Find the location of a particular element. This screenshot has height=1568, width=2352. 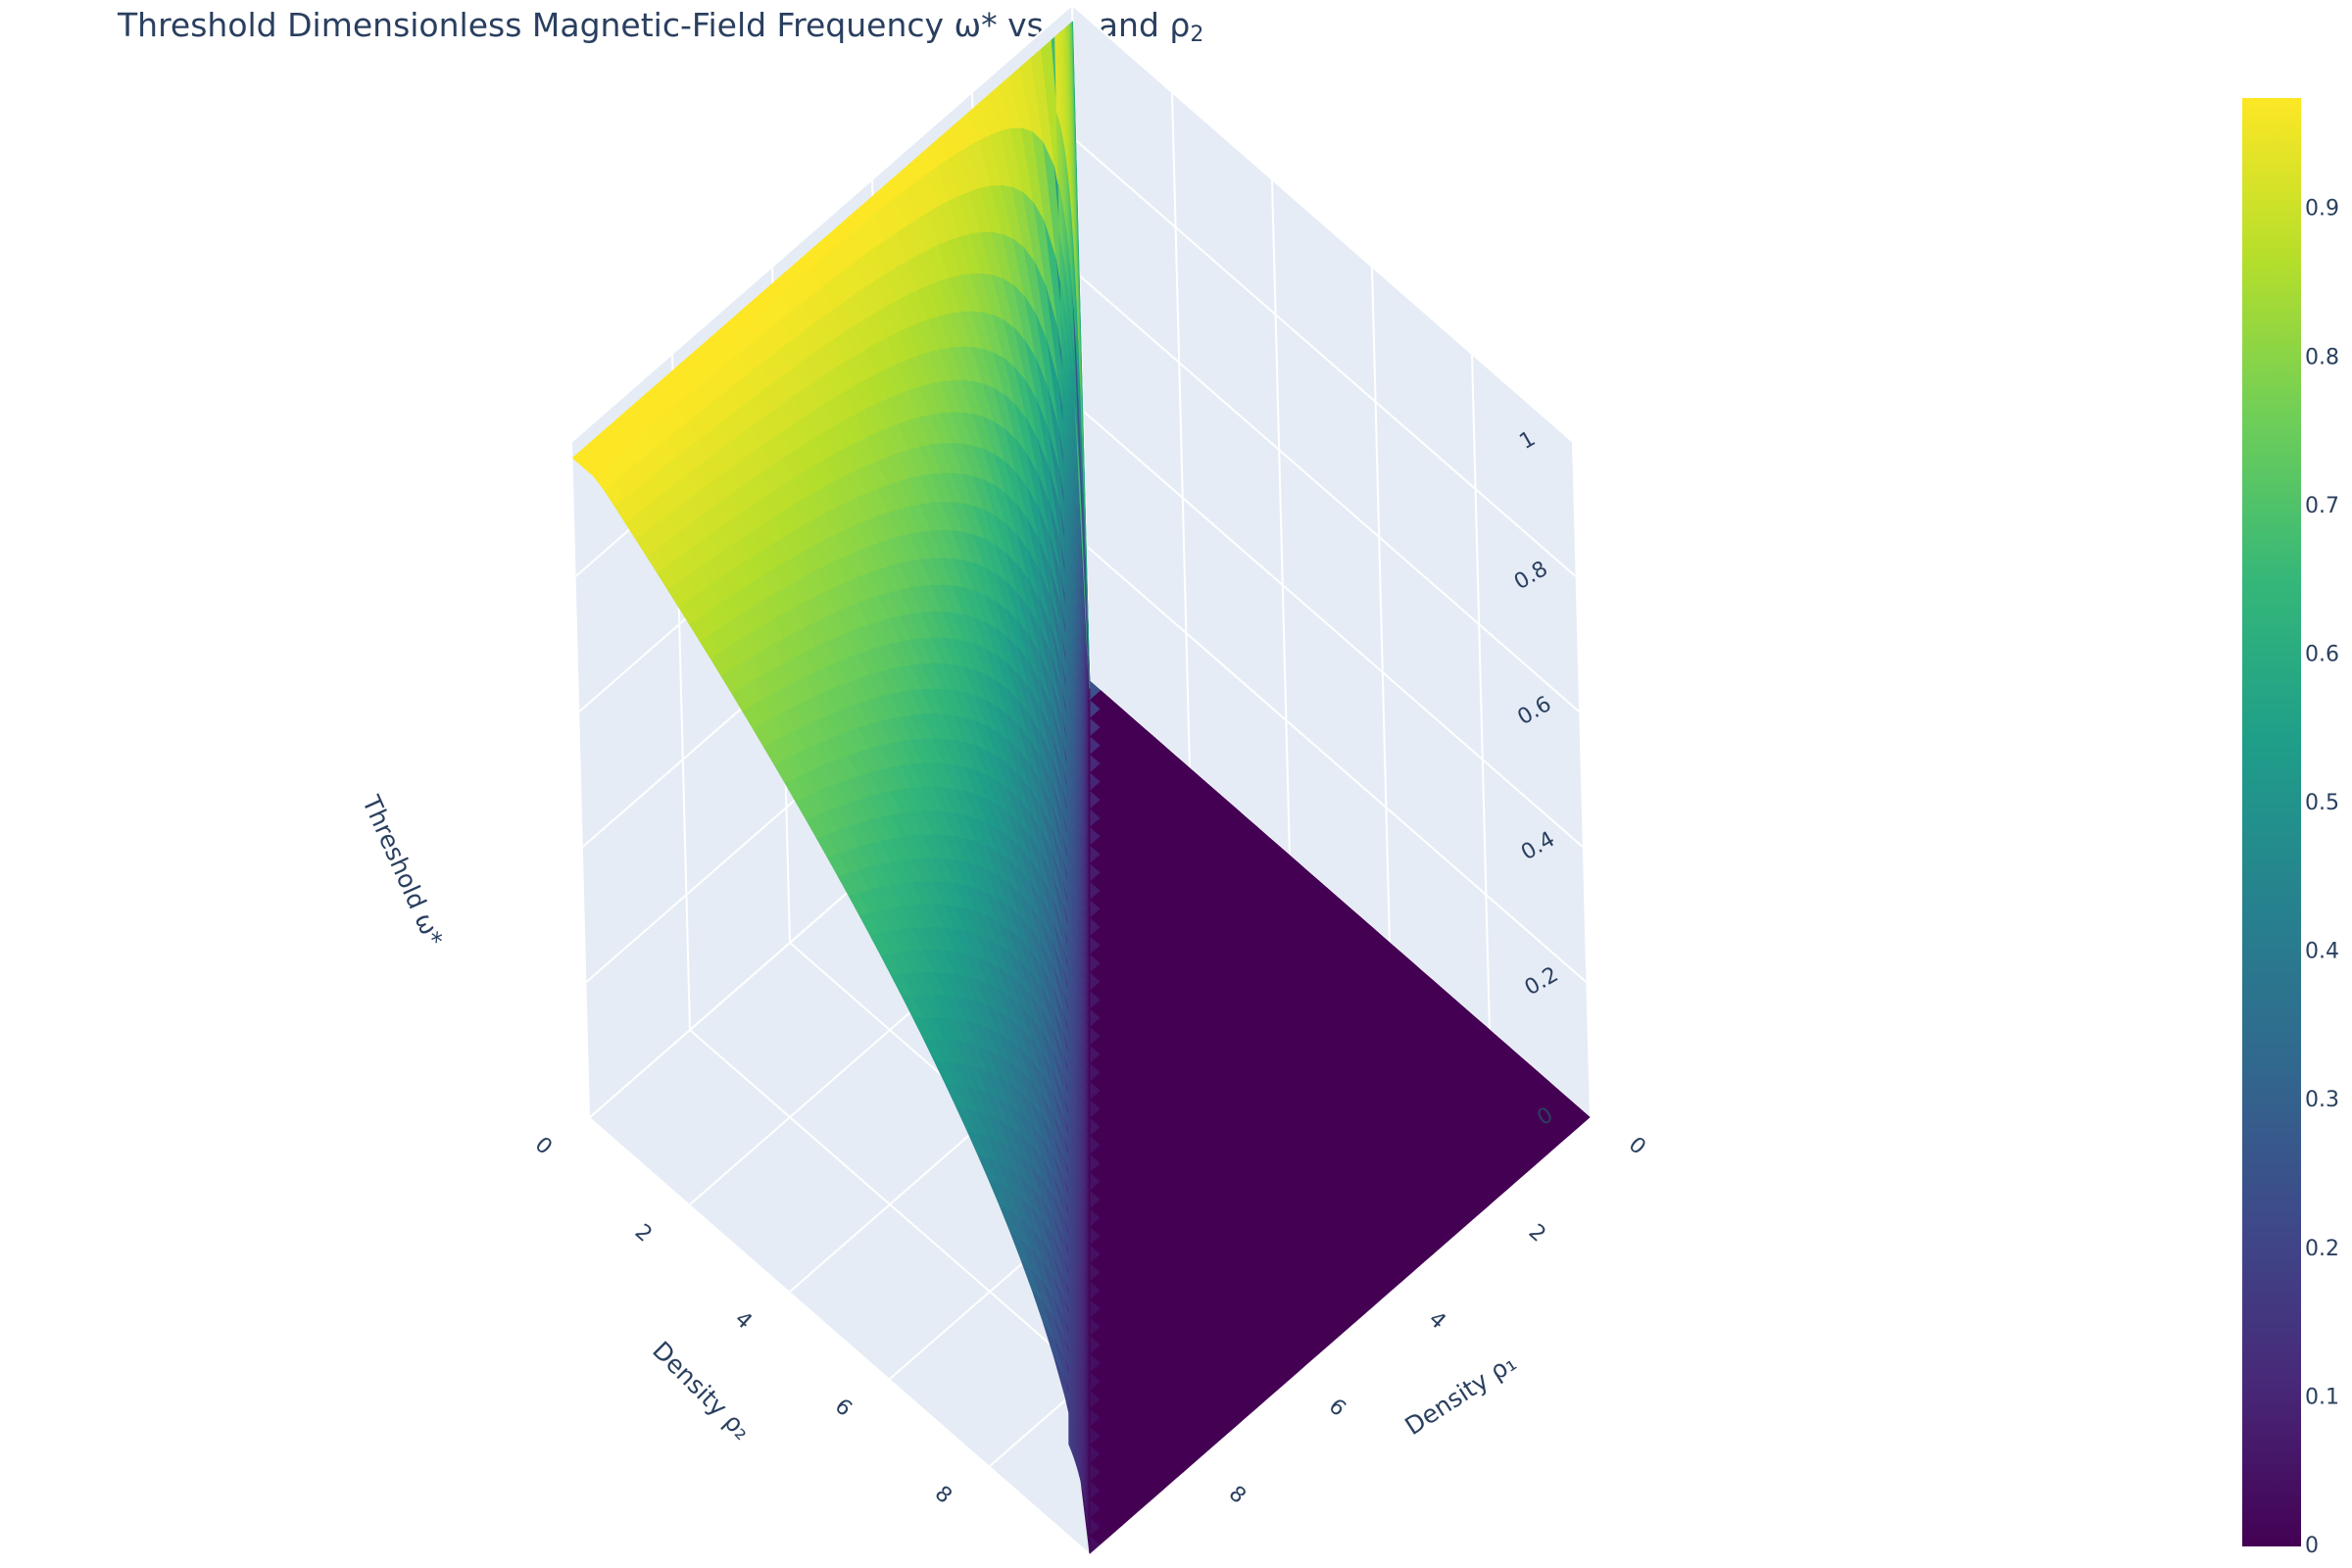

colorbar-tick-label: 0.3 is located at coordinates (2322, 1100).